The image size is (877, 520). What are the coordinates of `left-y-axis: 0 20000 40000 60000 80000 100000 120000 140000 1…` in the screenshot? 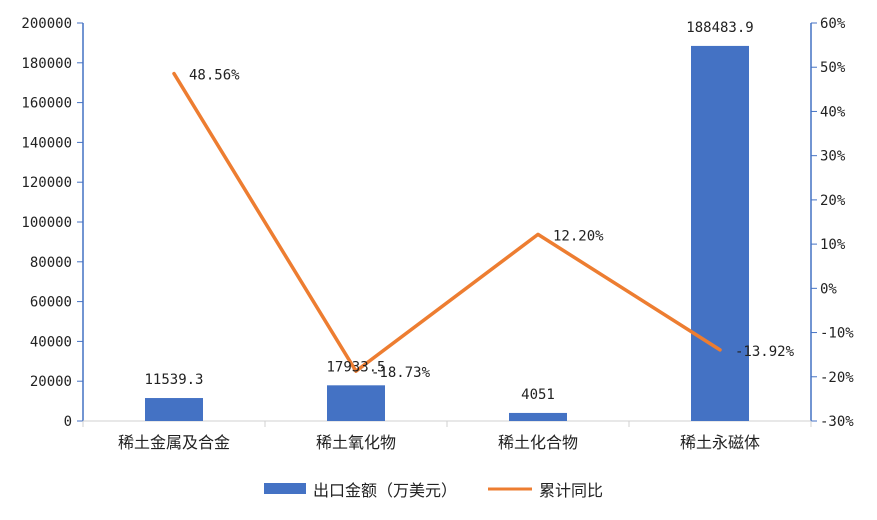 It's located at (52, 223).